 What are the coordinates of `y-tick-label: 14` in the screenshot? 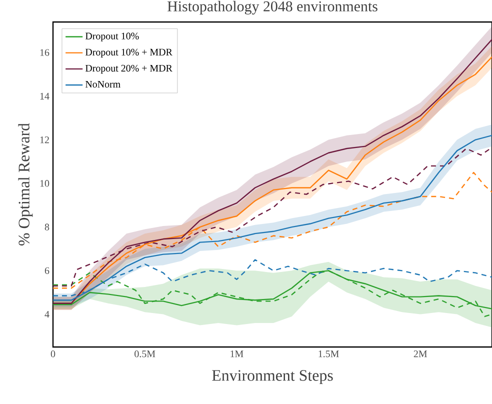 It's located at (45, 96).